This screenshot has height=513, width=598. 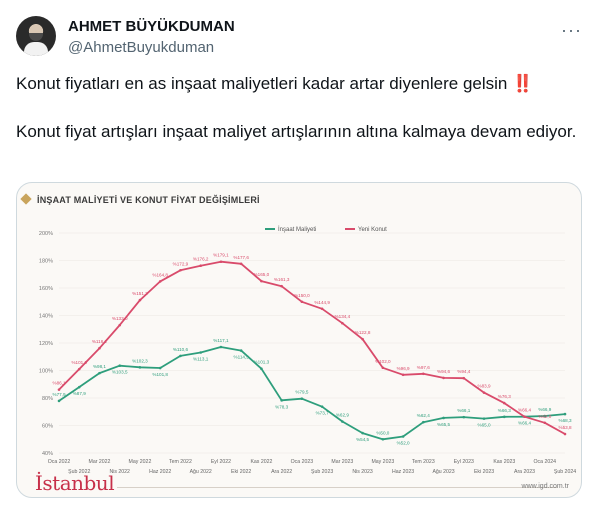 What do you see at coordinates (201, 472) in the screenshot?
I see `x-tick-label: Ağu 2022` at bounding box center [201, 472].